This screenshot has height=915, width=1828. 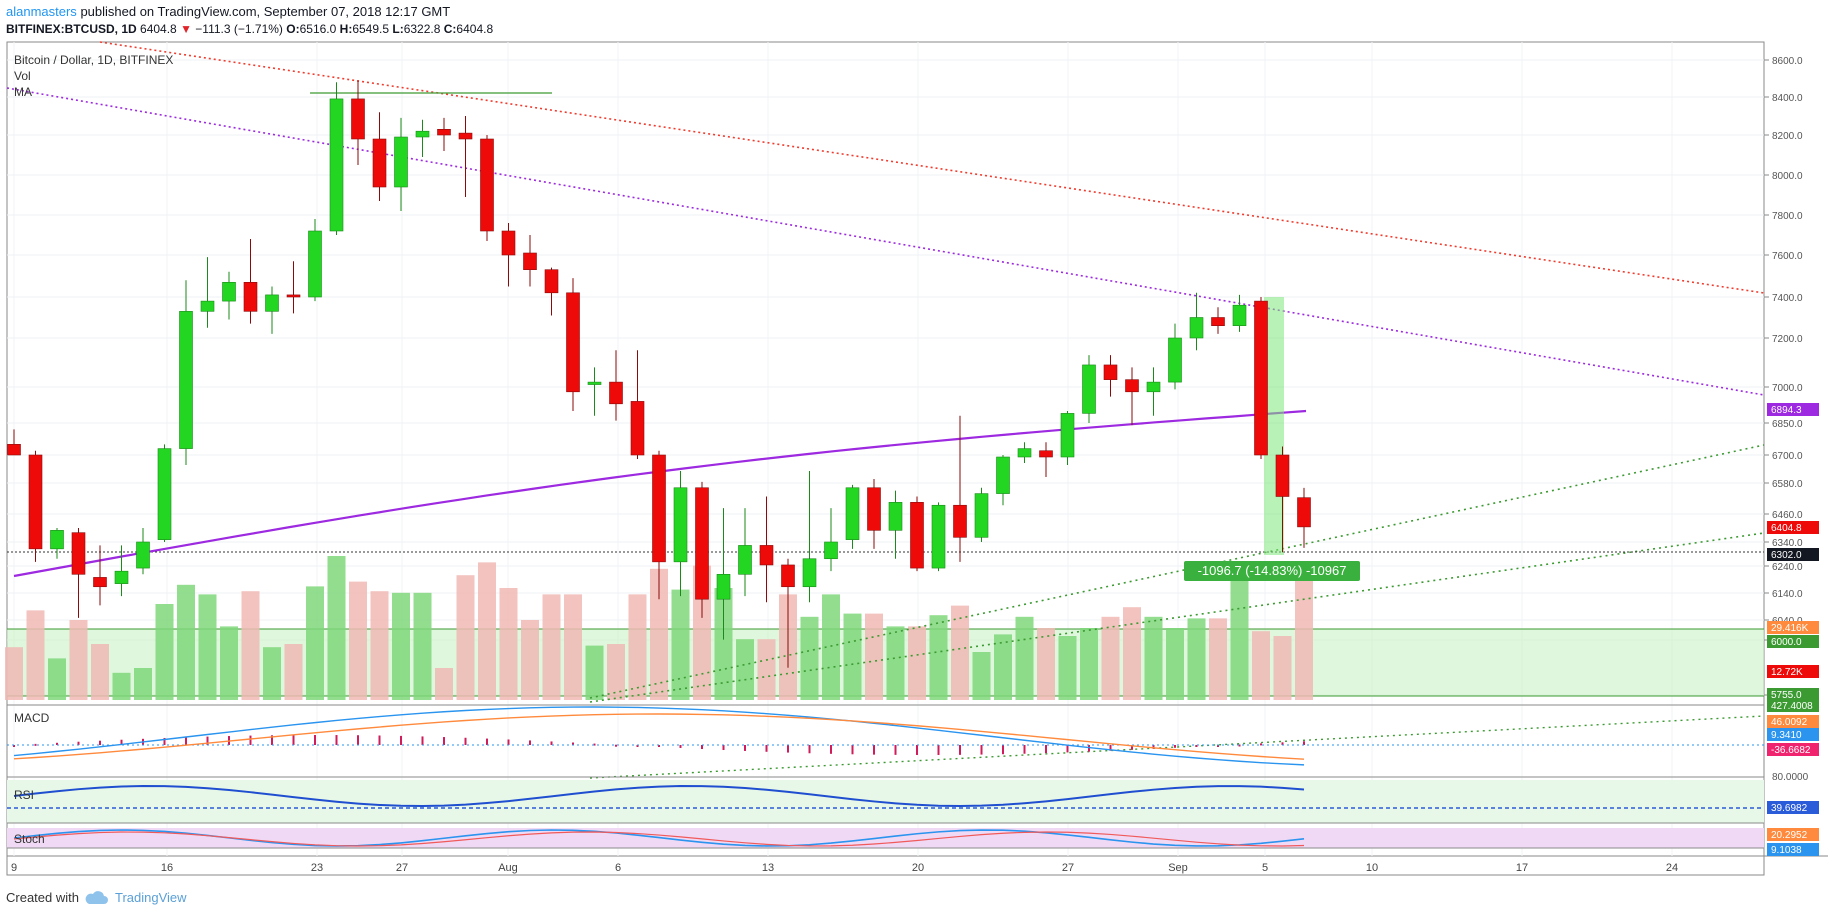 I want to click on measure-label: -1096.7 (-14.83%) -10967, so click(x=1272, y=570).